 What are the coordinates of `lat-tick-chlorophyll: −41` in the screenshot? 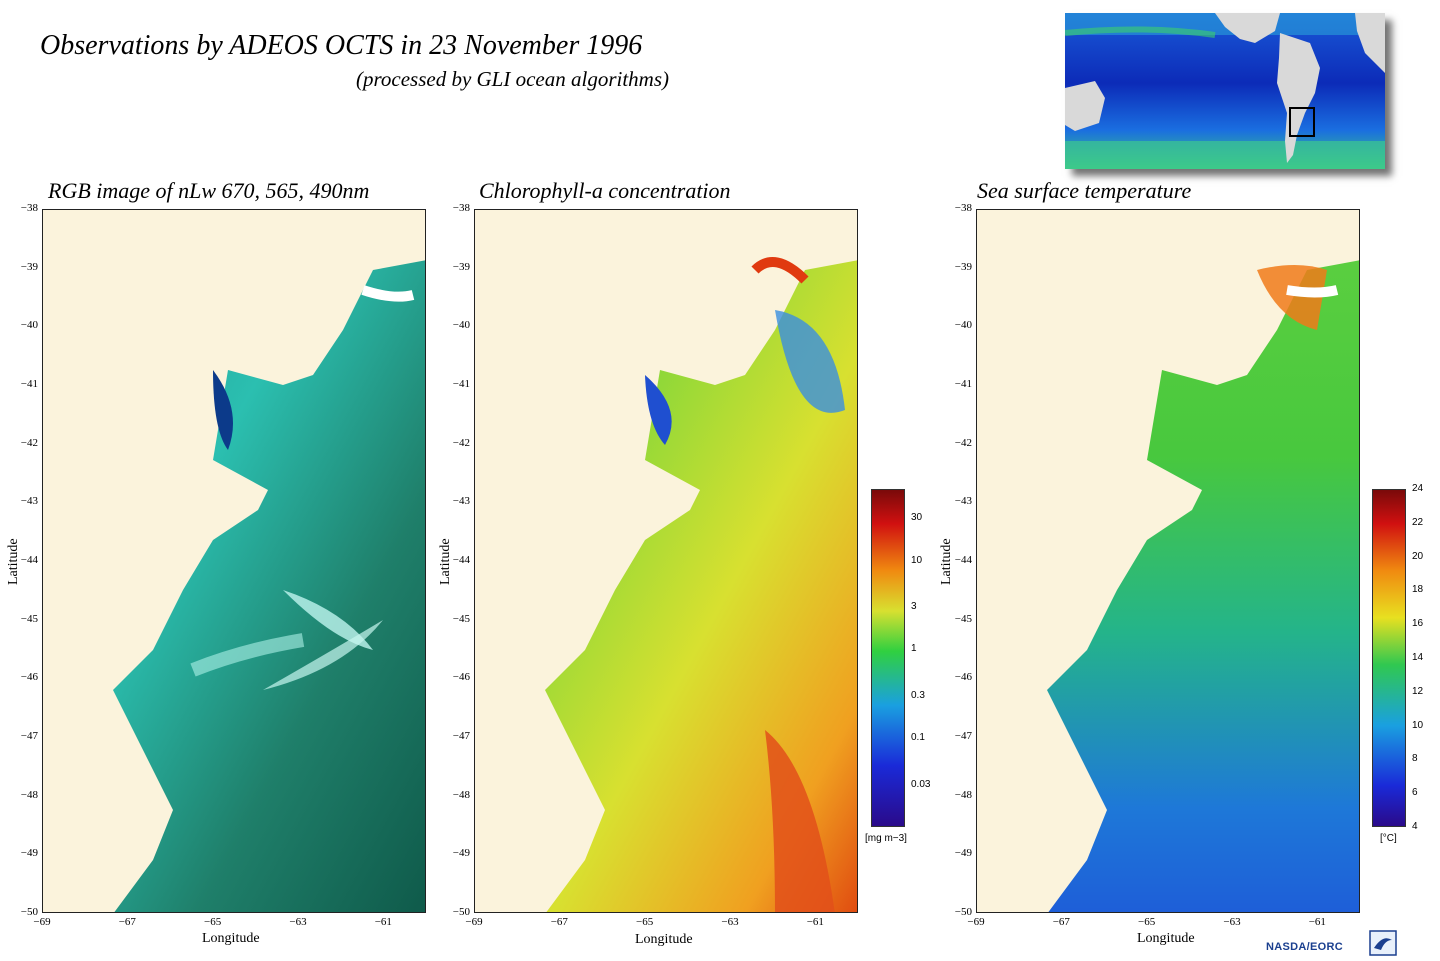 It's located at (461, 384).